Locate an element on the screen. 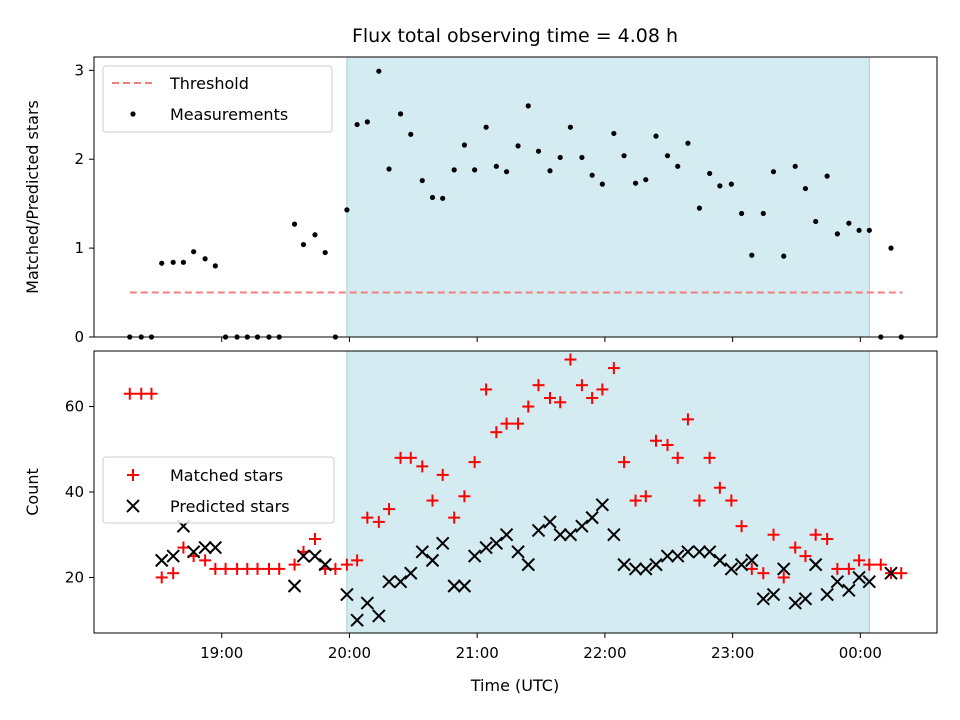  bottom-y-tick-label: 40 is located at coordinates (74, 492).